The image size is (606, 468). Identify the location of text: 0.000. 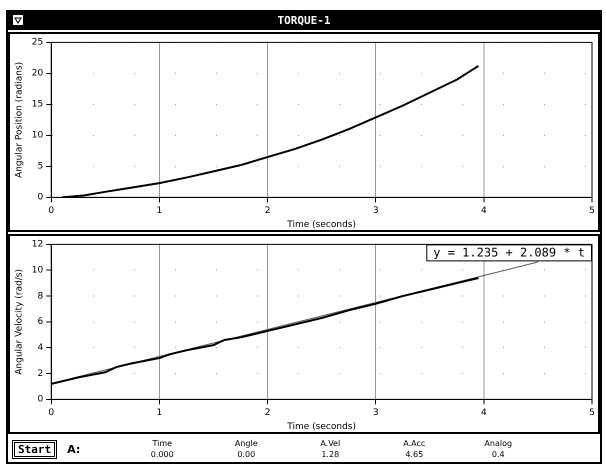
(162, 454).